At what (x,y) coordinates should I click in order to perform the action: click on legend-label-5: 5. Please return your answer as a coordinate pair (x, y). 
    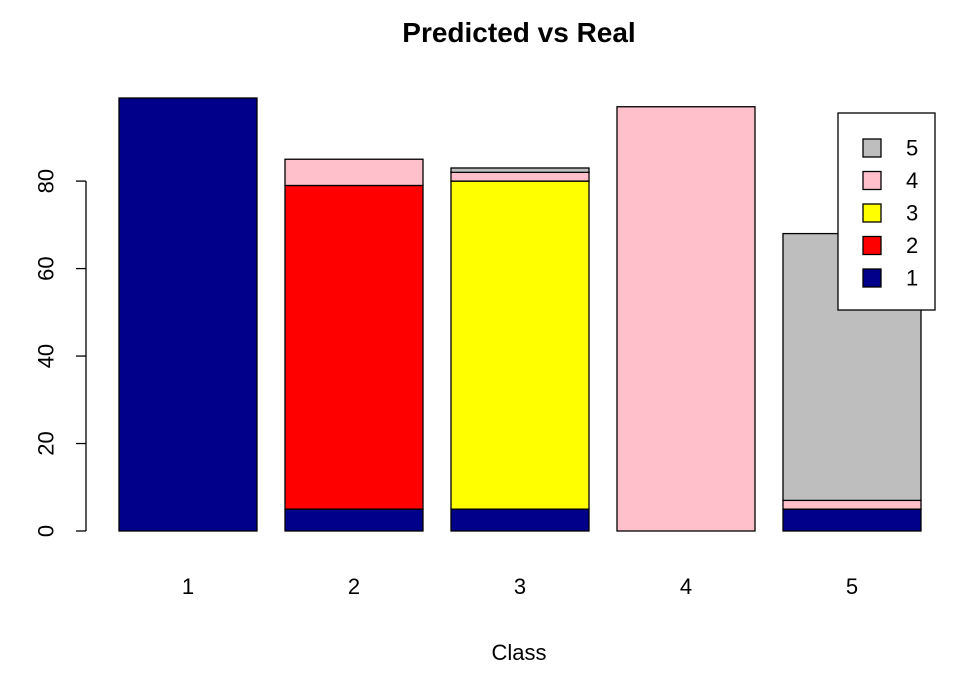
    Looking at the image, I should click on (912, 148).